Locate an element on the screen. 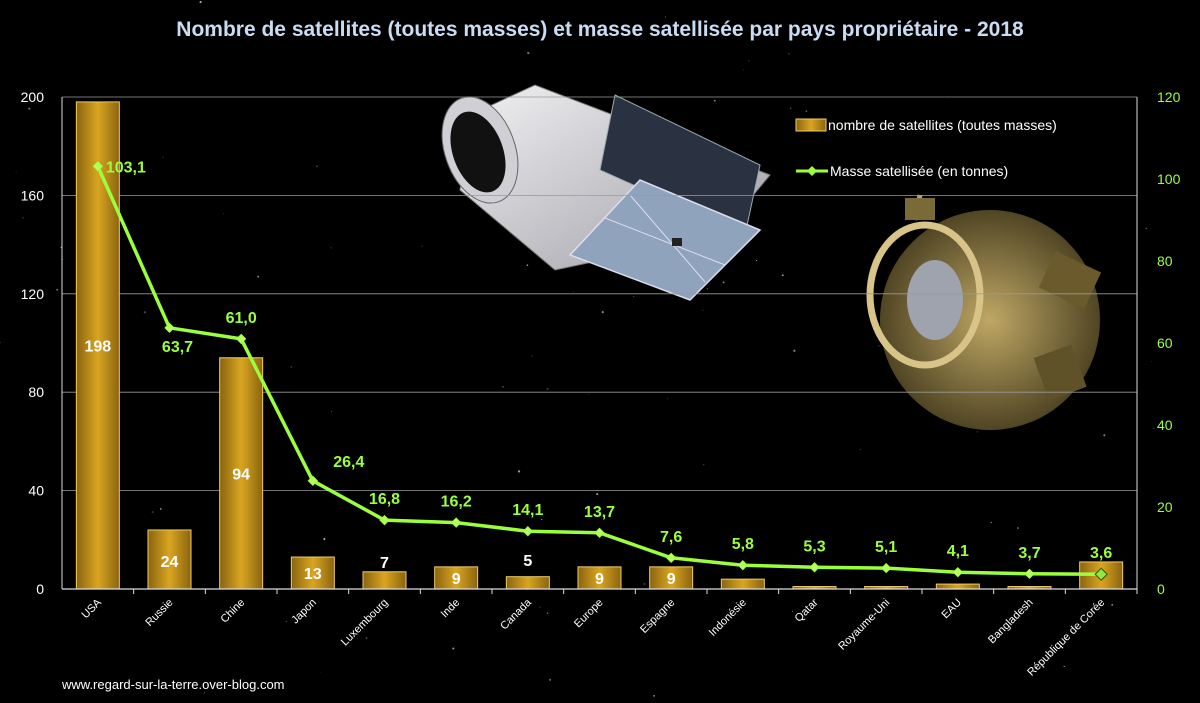  x-tick-label: Indonésie is located at coordinates (728, 618).